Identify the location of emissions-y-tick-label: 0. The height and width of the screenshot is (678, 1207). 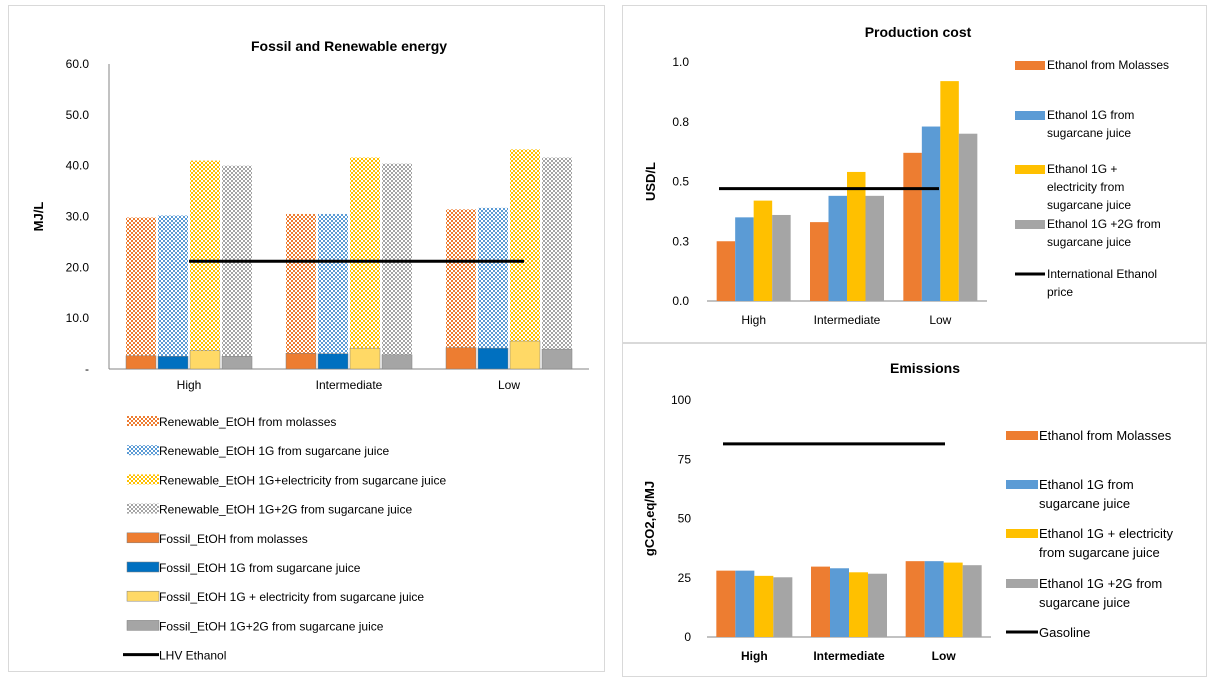
(687, 637).